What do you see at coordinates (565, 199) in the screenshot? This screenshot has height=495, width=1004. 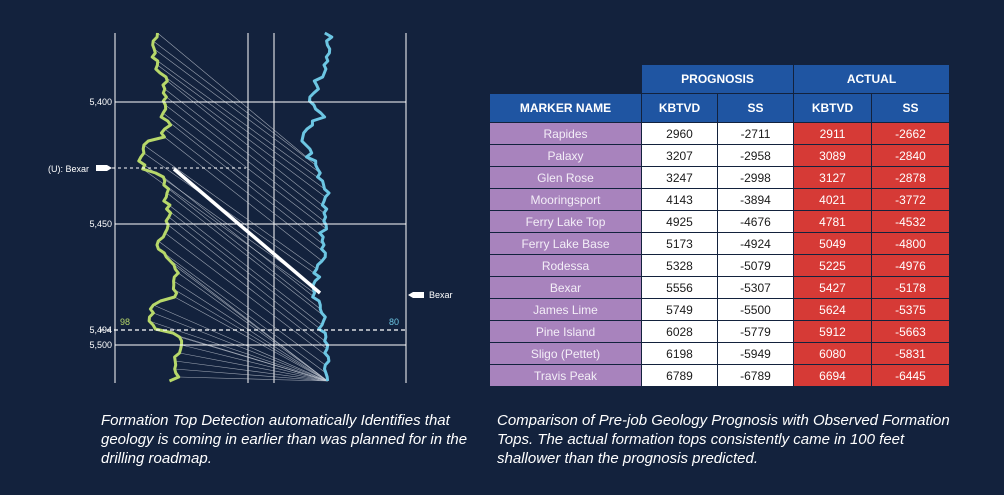 I see `marker-name-cell: Mooringsport` at bounding box center [565, 199].